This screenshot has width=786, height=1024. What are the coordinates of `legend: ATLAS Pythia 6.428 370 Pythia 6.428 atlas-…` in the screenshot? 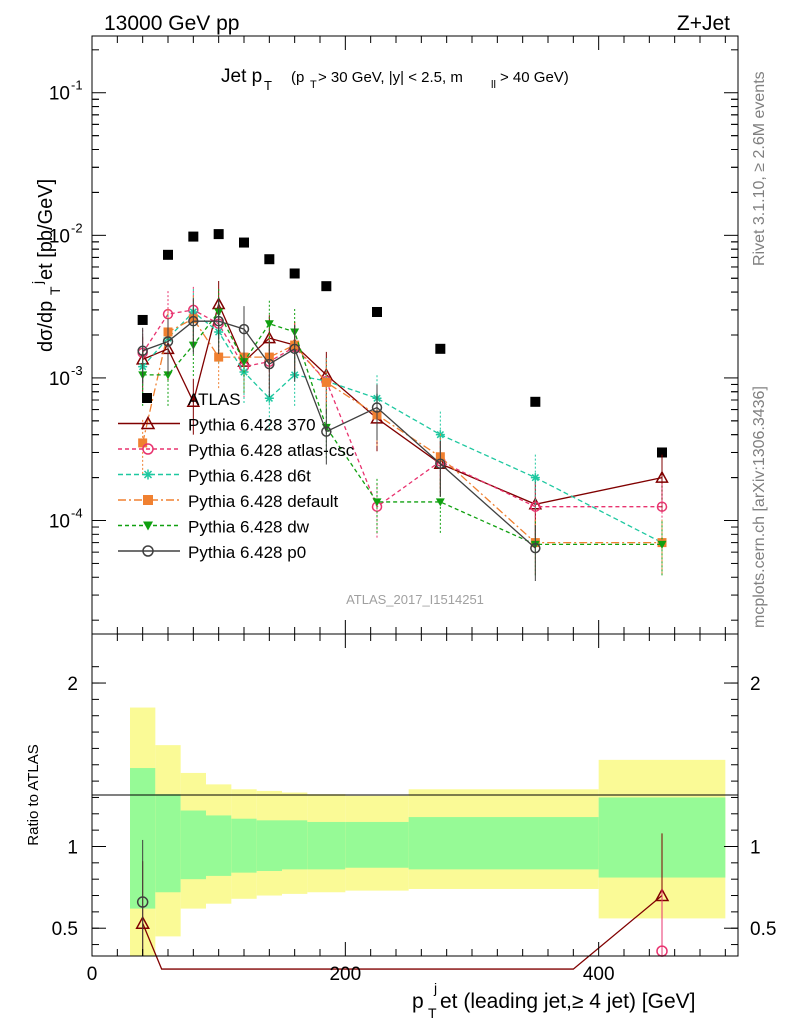 It's located at (236, 476).